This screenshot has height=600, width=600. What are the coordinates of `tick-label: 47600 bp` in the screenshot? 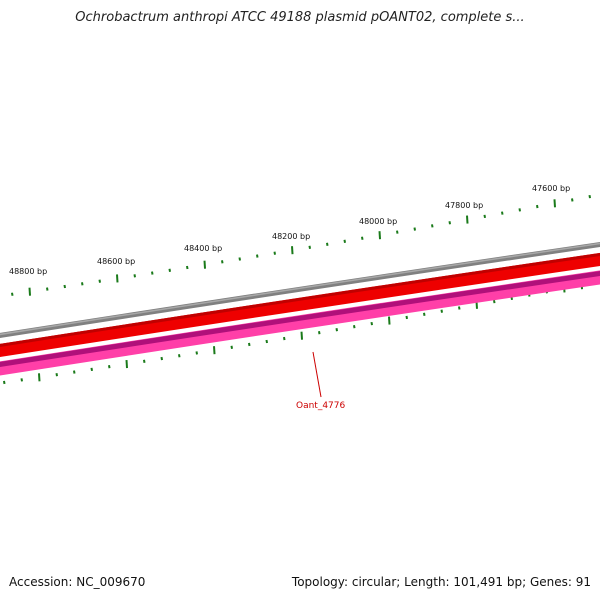 It's located at (551, 188).